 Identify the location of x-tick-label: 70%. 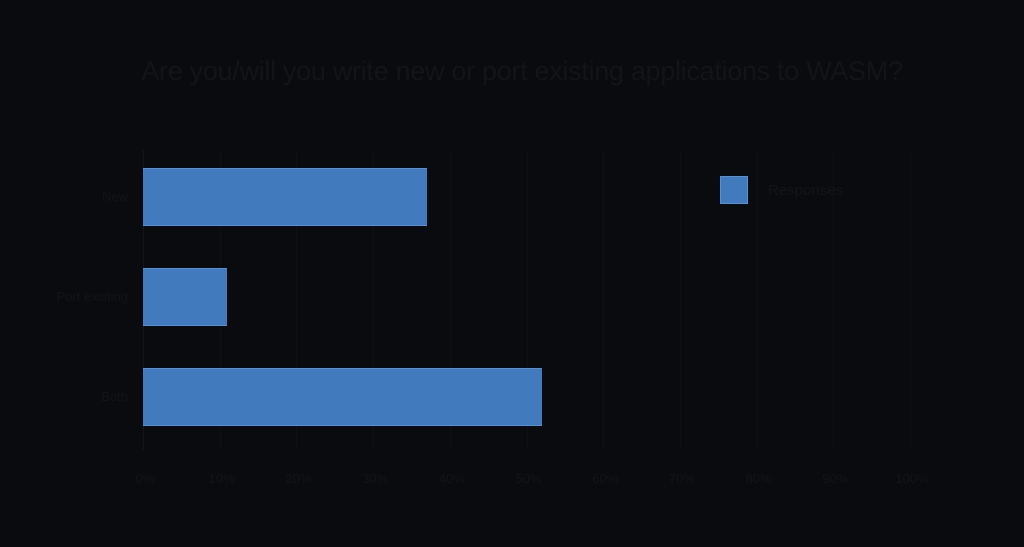
(681, 478).